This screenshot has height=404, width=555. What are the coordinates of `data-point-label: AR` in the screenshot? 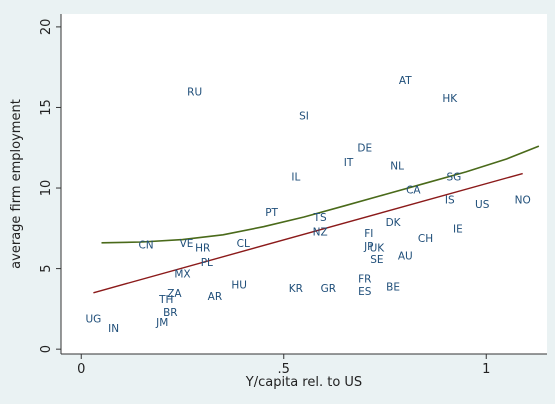 It's located at (215, 297).